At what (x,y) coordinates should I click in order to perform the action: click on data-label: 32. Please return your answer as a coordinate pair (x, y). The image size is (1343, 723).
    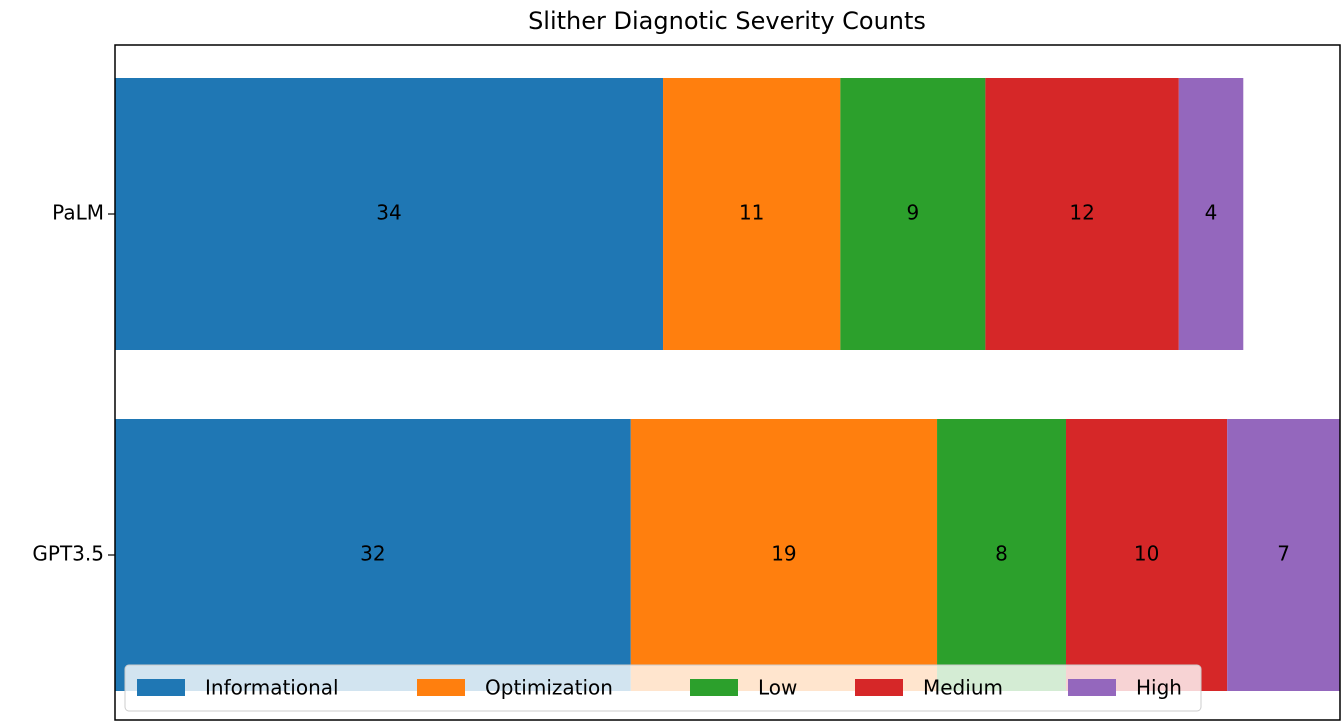
    Looking at the image, I should click on (372, 554).